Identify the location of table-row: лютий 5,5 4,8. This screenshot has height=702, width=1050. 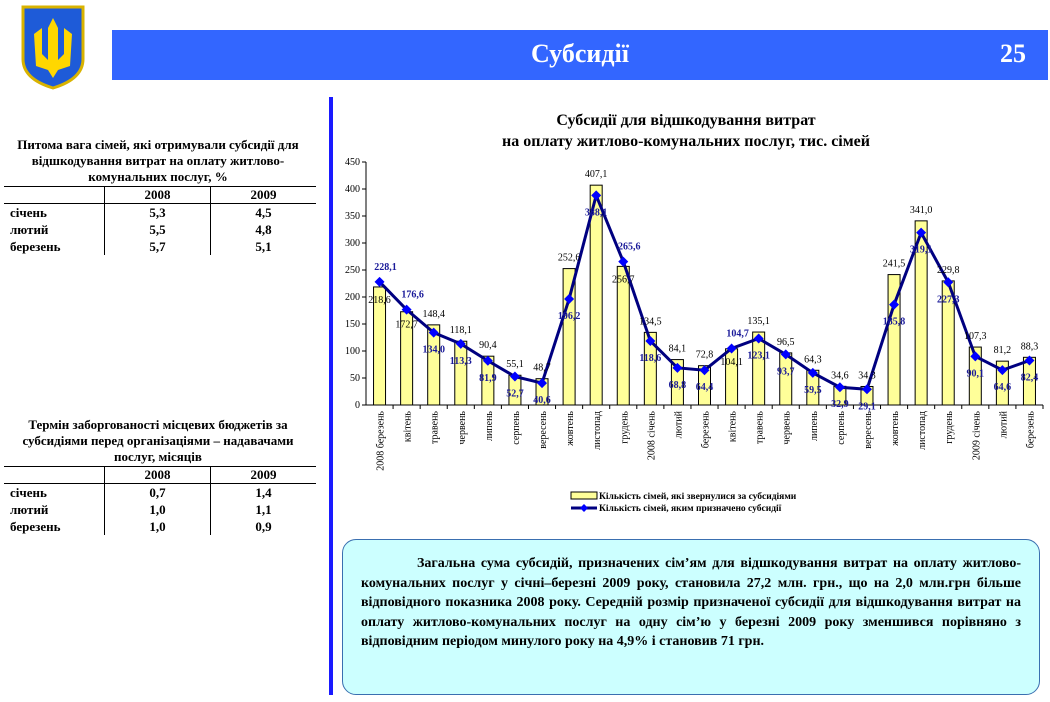
(160, 229).